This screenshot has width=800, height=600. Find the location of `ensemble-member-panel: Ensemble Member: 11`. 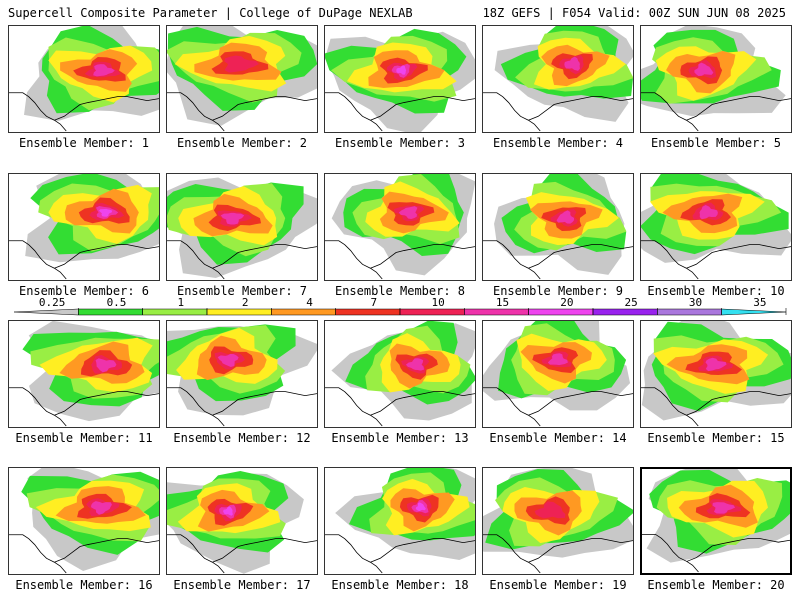

ensemble-member-panel: Ensemble Member: 11 is located at coordinates (84, 384).